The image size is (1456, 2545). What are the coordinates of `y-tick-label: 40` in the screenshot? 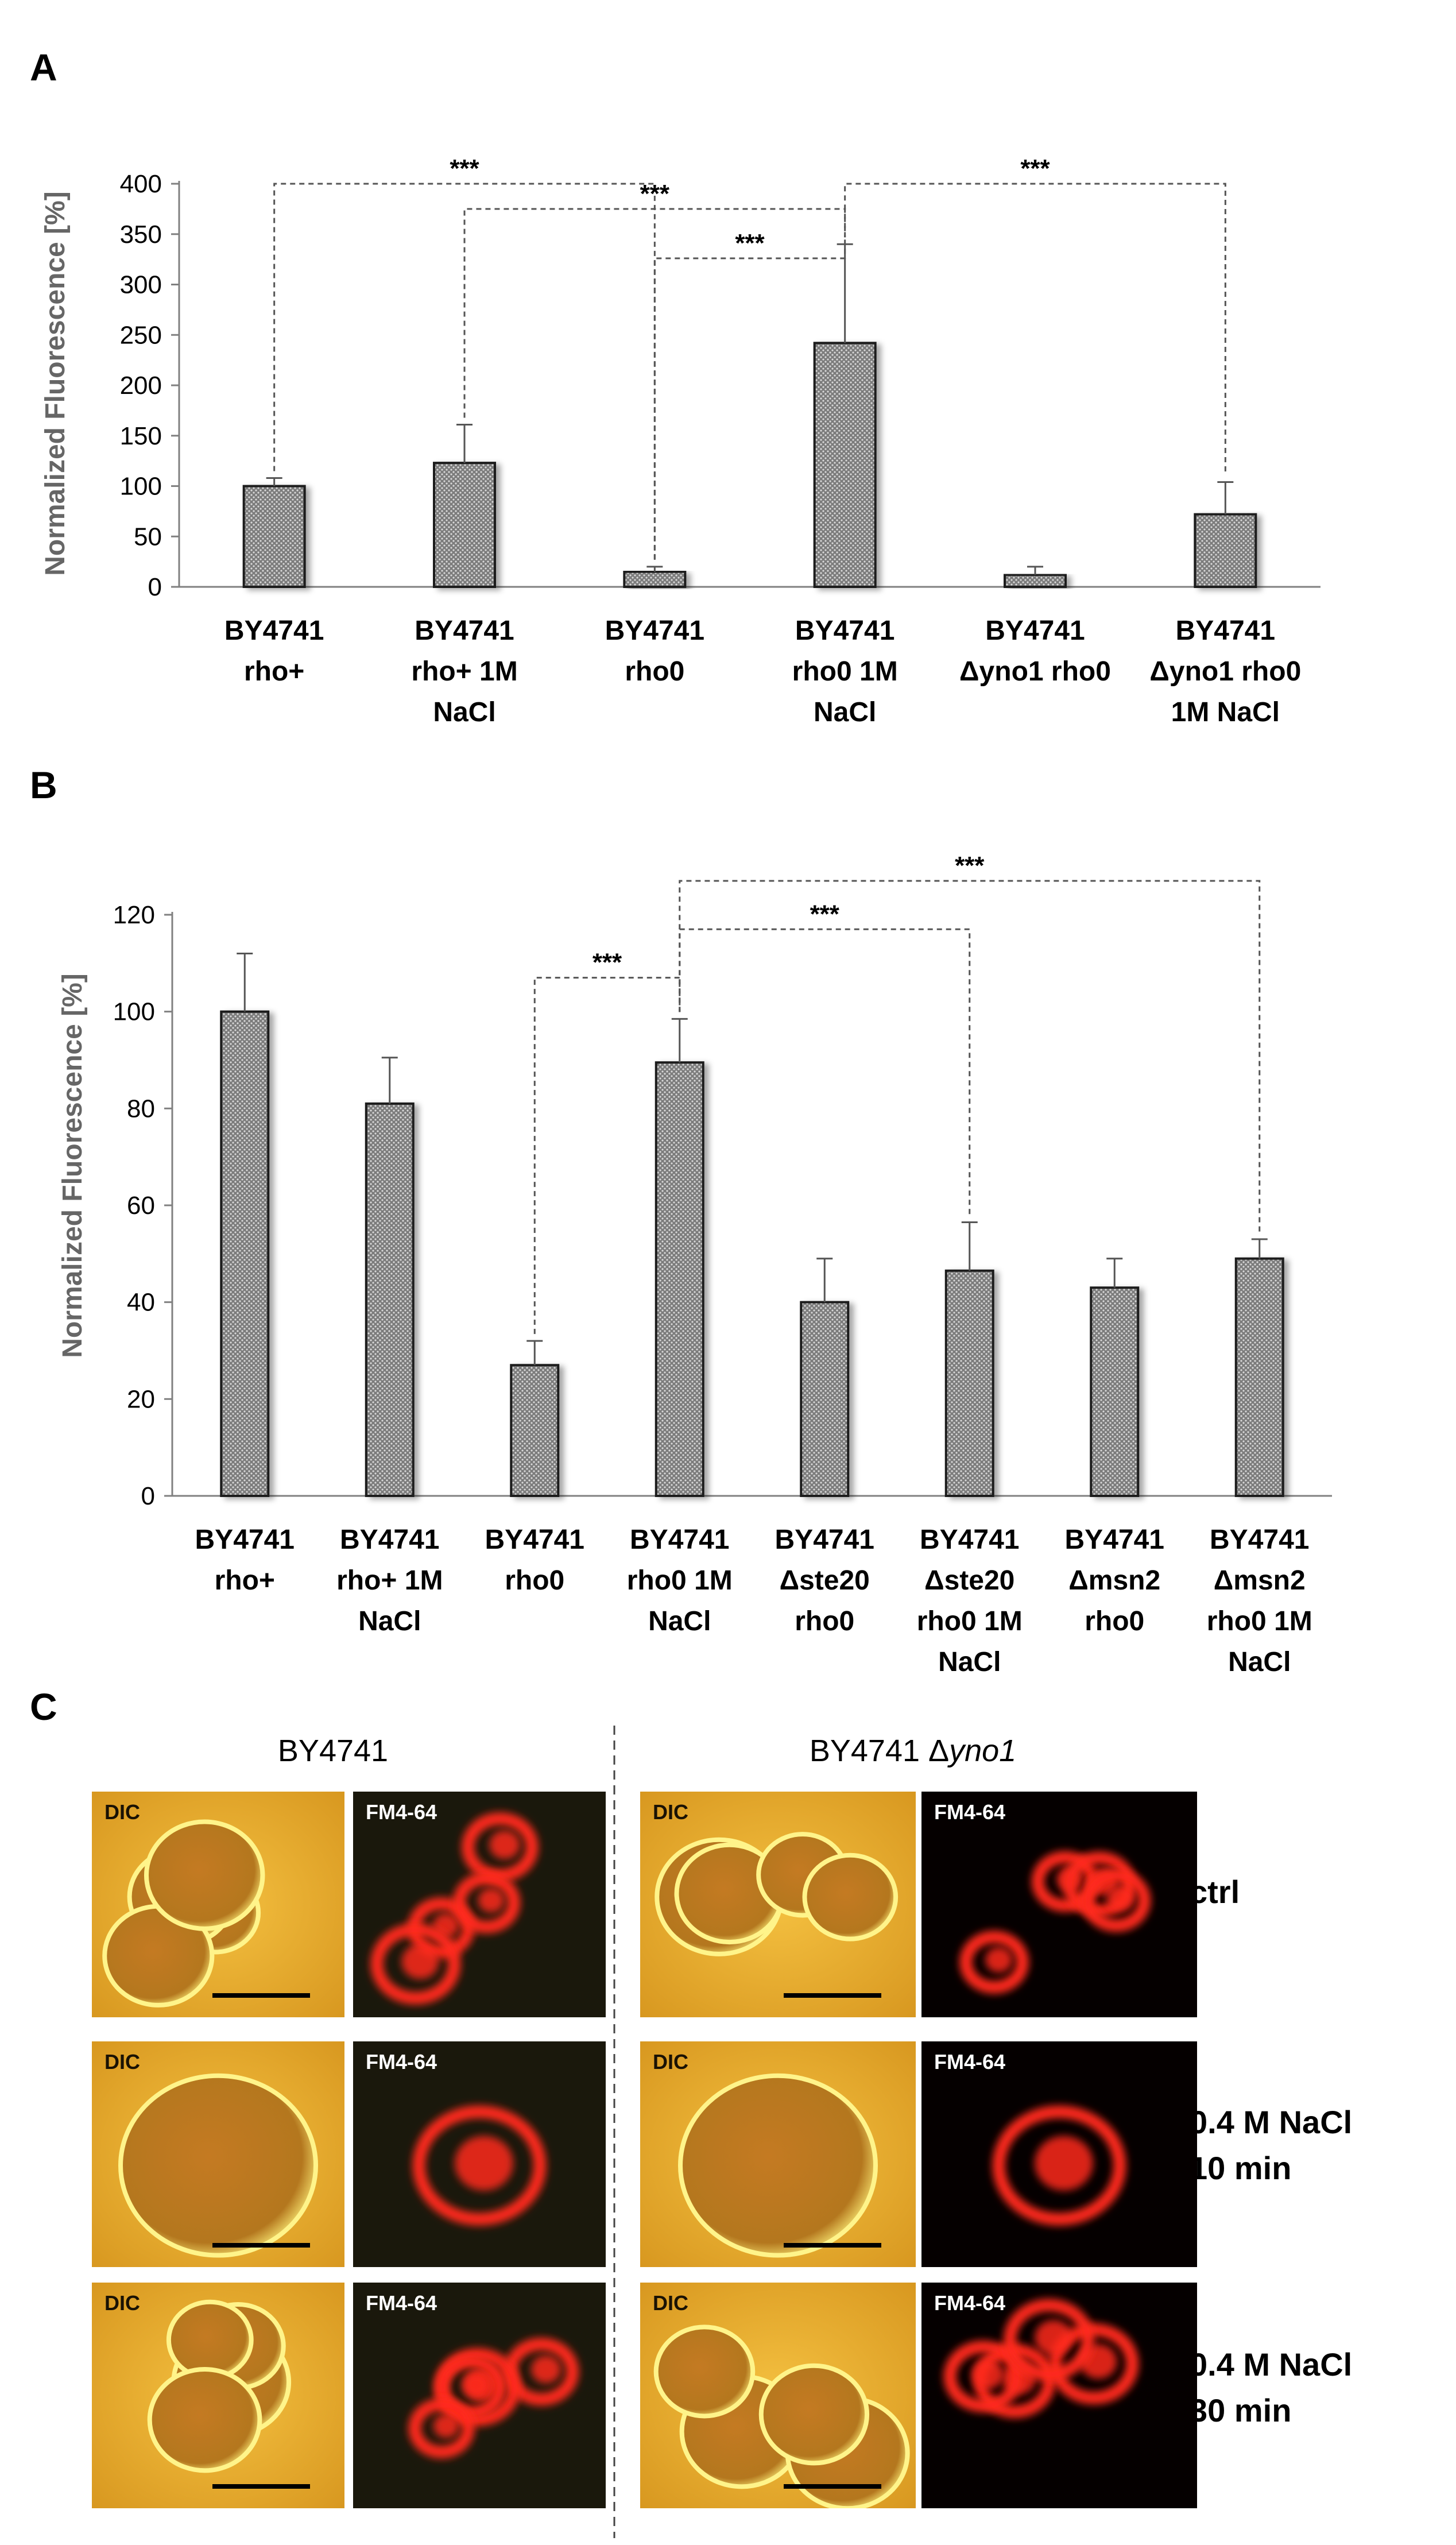 It's located at (141, 1303).